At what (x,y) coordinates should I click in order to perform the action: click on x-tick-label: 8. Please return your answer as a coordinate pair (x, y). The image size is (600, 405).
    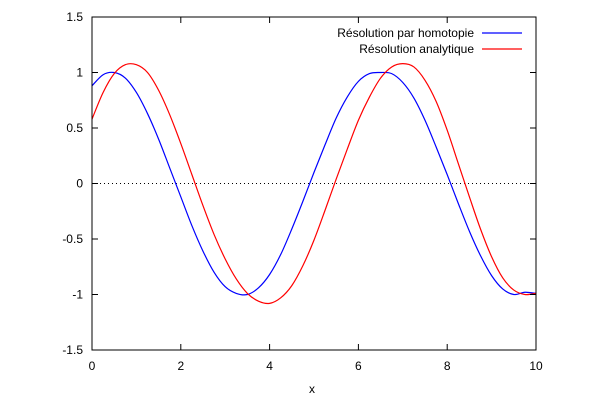
    Looking at the image, I should click on (447, 366).